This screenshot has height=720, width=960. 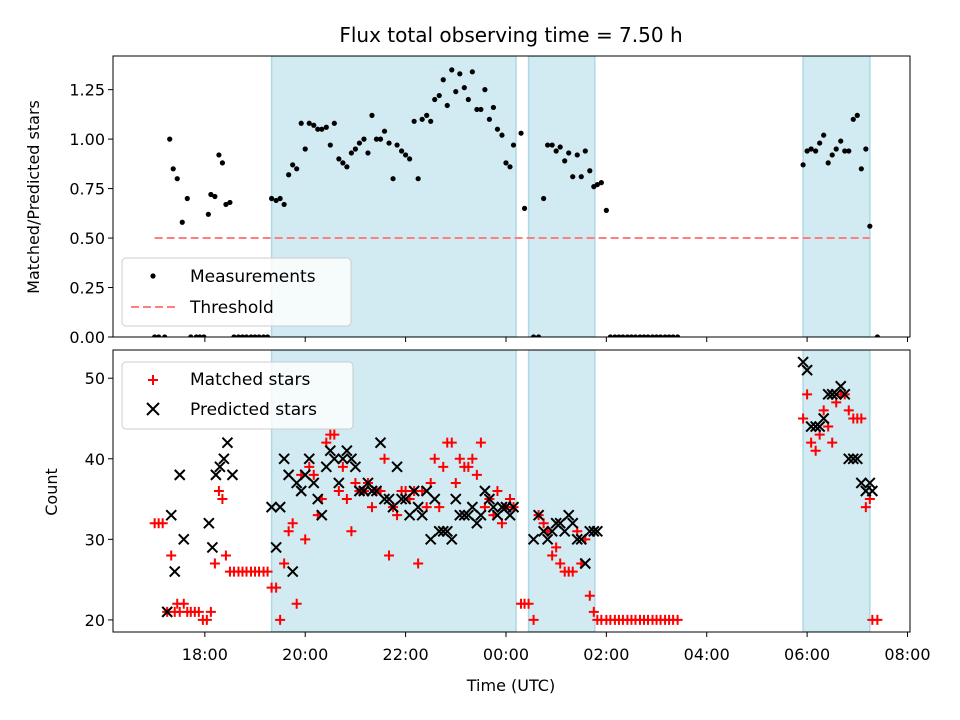 I want to click on bottom-shaded-interval, so click(x=836, y=491).